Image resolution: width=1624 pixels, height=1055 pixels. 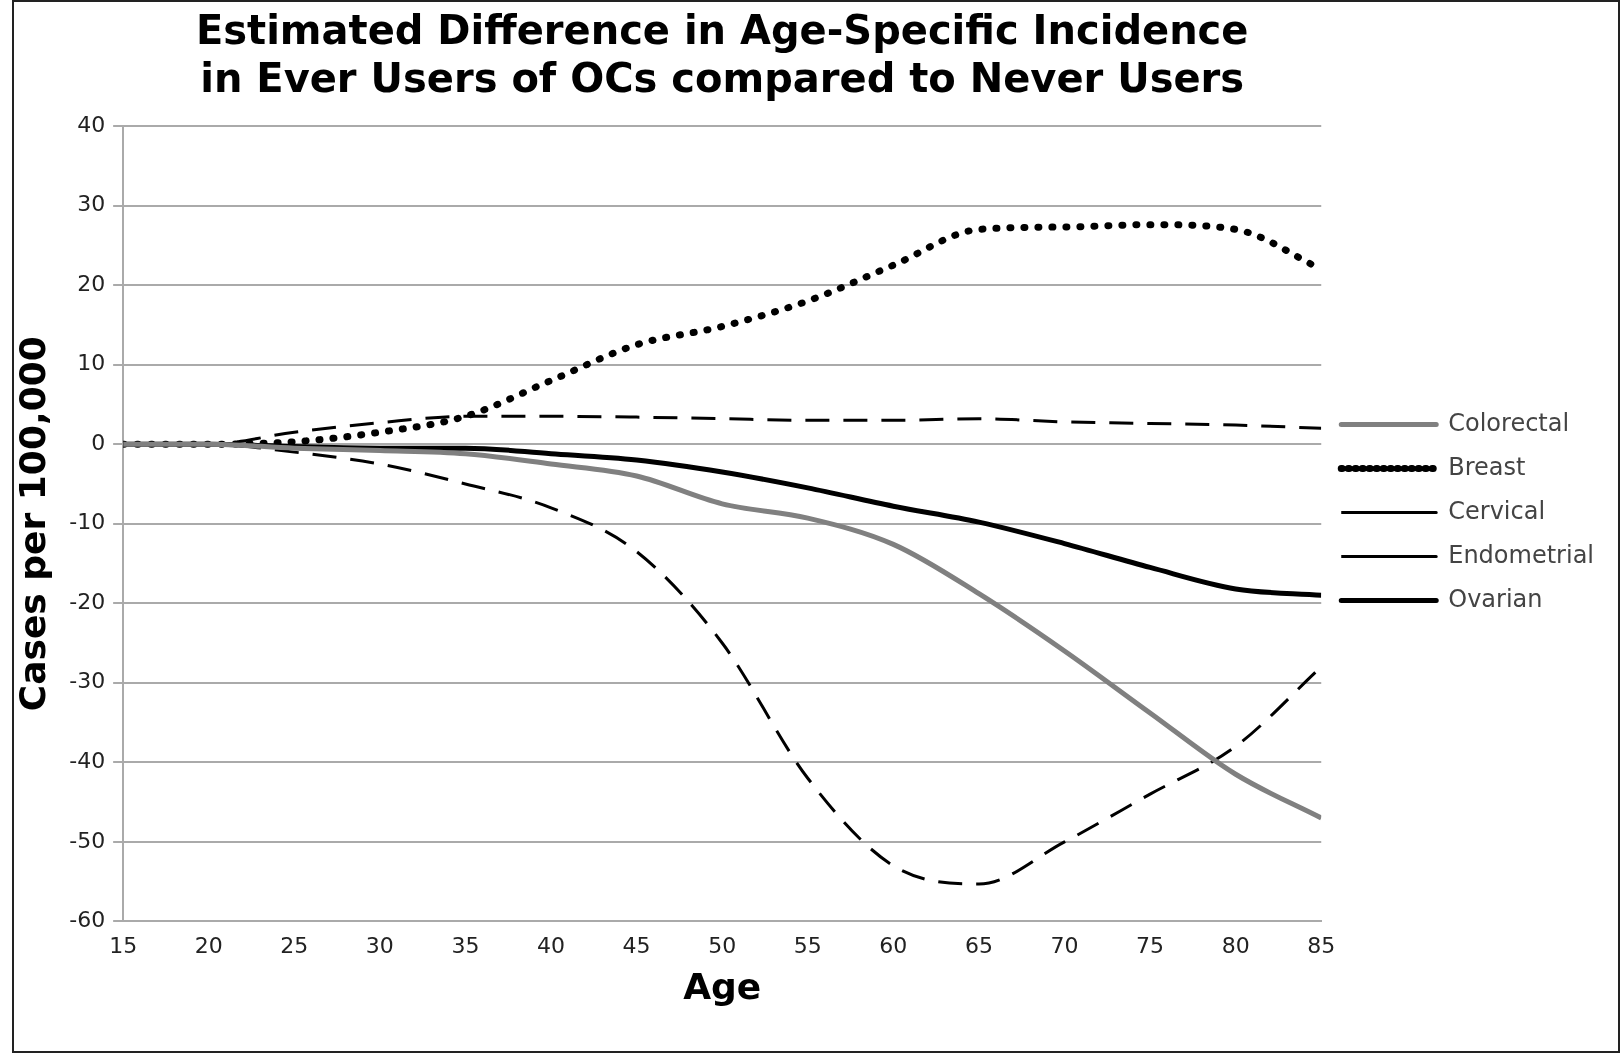 I want to click on y-tick-label: -40, so click(x=87, y=761).